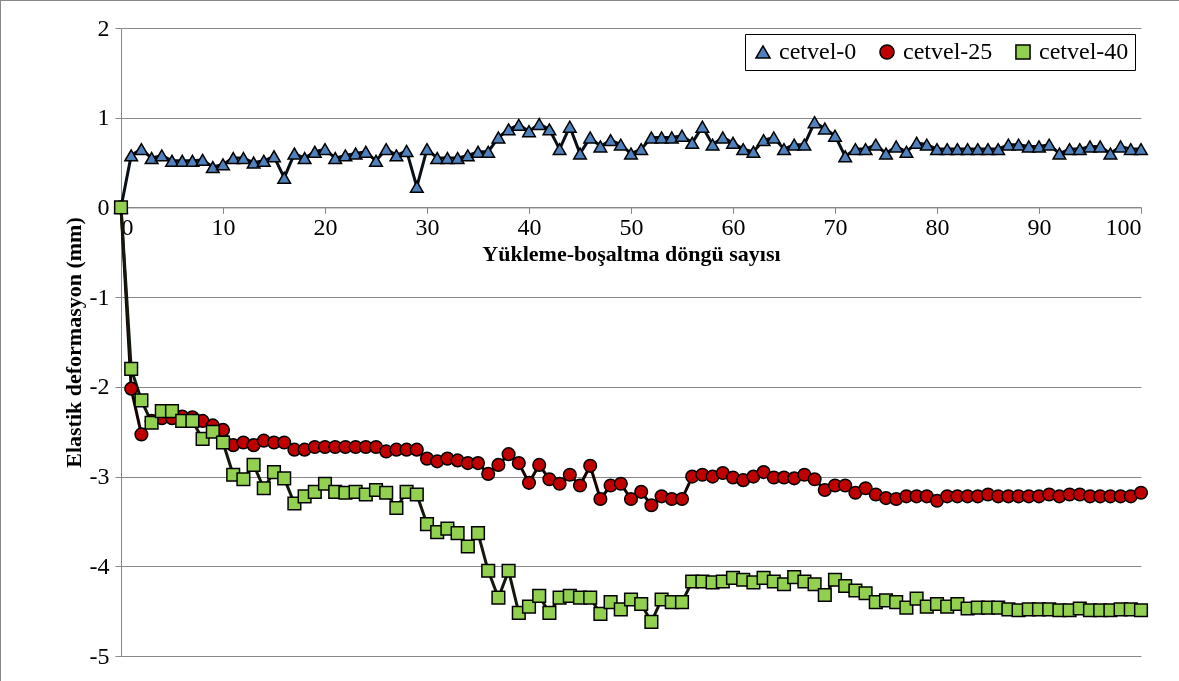  Describe the element at coordinates (818, 51) in the screenshot. I see `legend-label: cetvel-0` at that location.